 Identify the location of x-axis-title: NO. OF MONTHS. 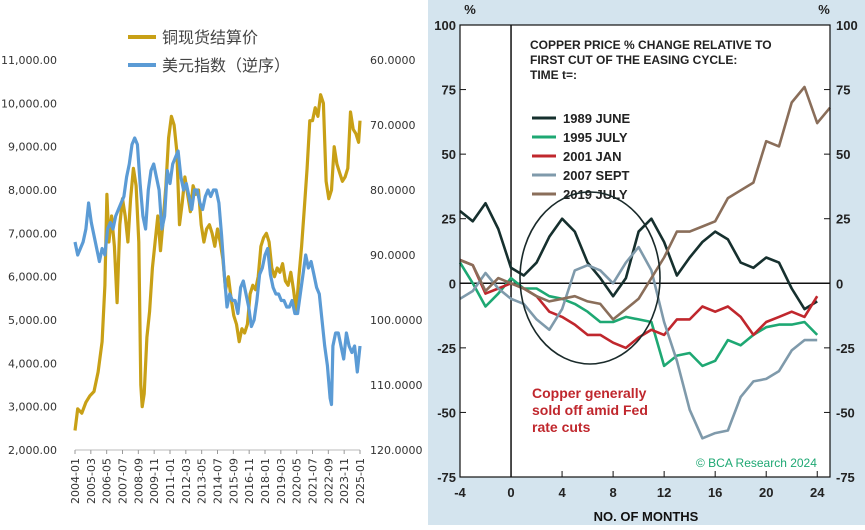
(646, 516).